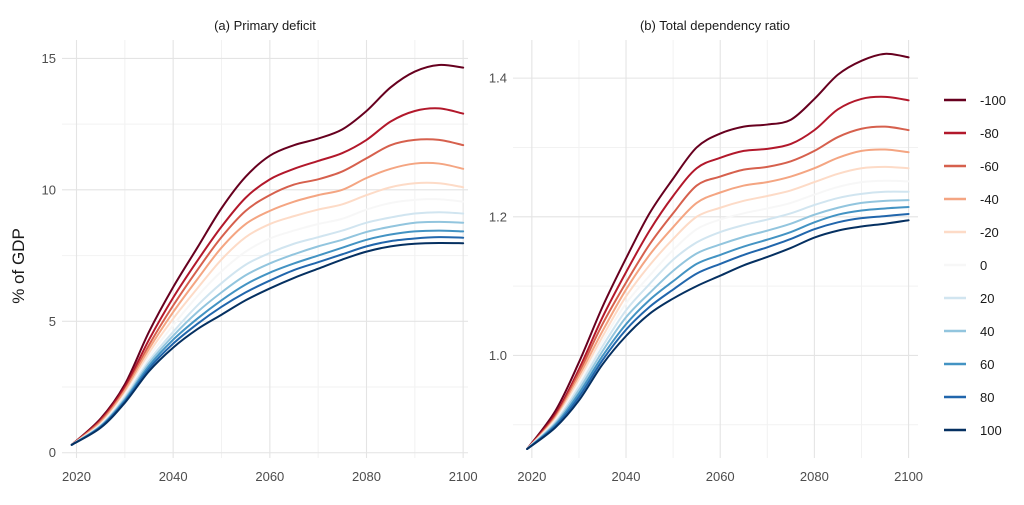 This screenshot has height=505, width=1024. What do you see at coordinates (991, 430) in the screenshot?
I see `legend-label: 100` at bounding box center [991, 430].